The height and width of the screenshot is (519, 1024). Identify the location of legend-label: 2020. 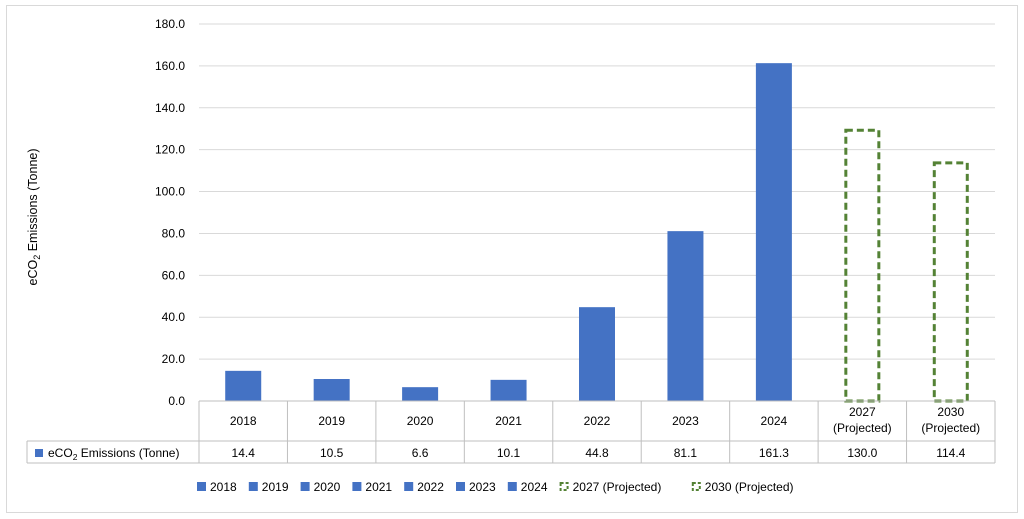
(327, 487).